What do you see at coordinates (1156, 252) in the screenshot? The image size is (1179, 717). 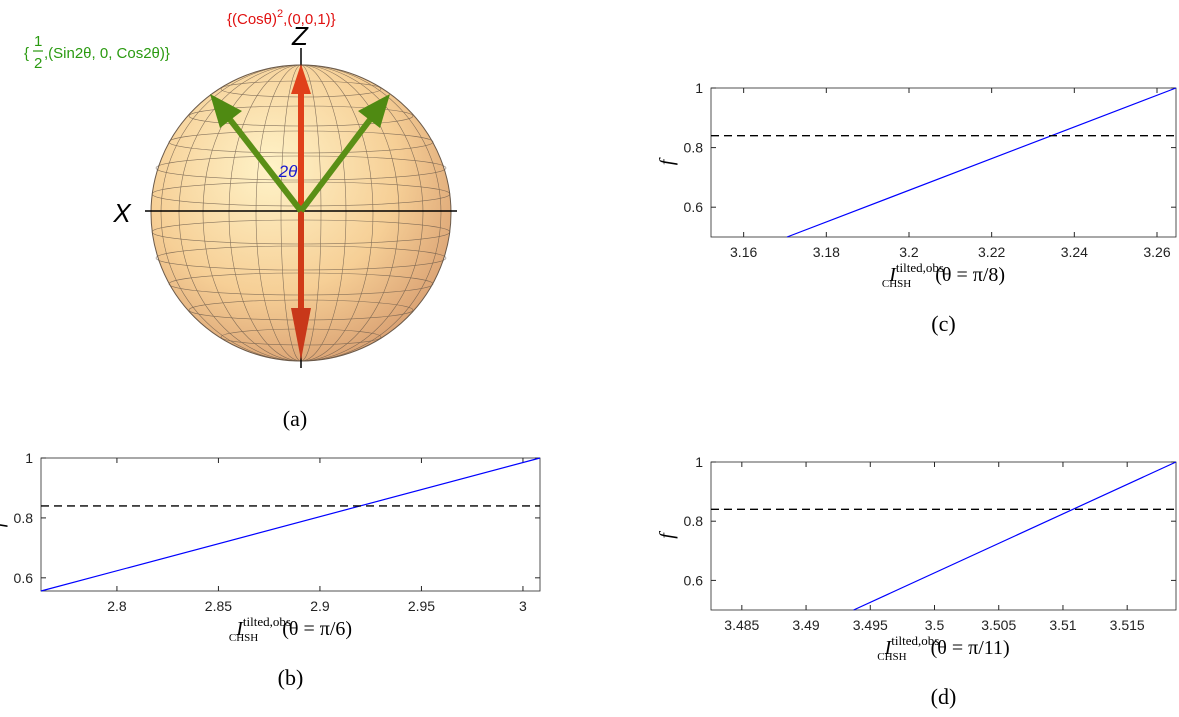 I see `x-tick-label: 3.26` at bounding box center [1156, 252].